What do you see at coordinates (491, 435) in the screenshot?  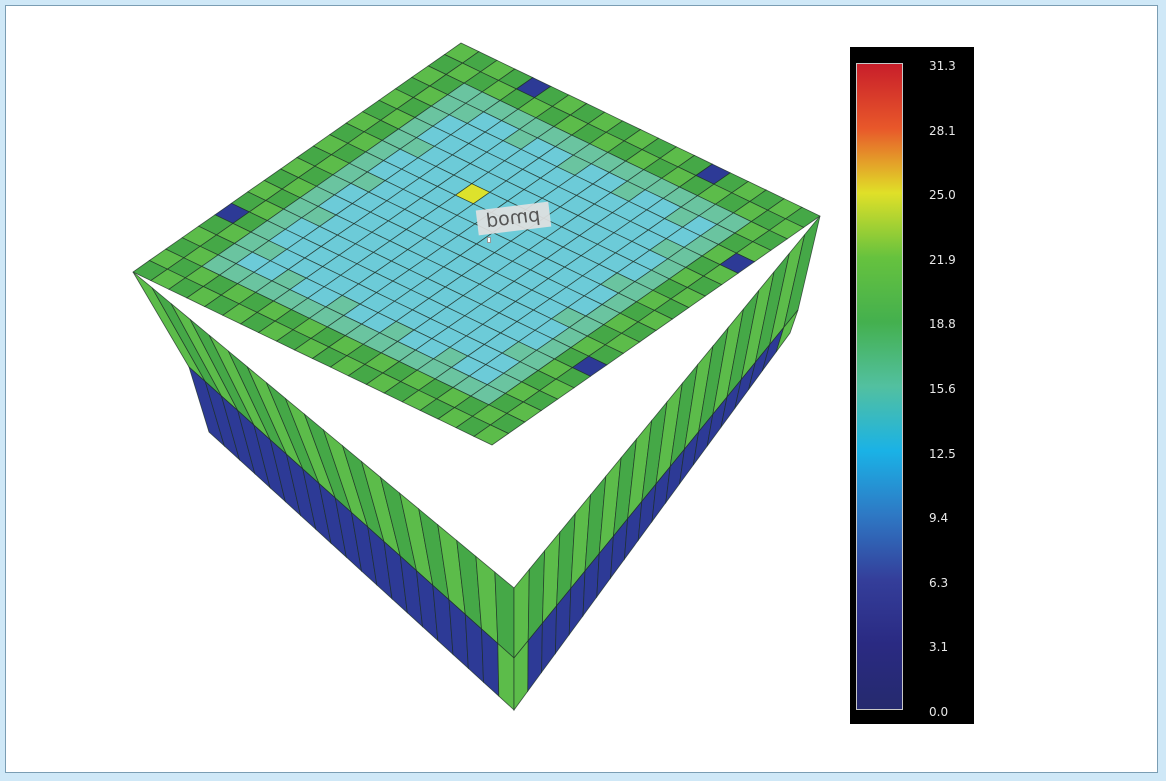 I see `top-cell` at bounding box center [491, 435].